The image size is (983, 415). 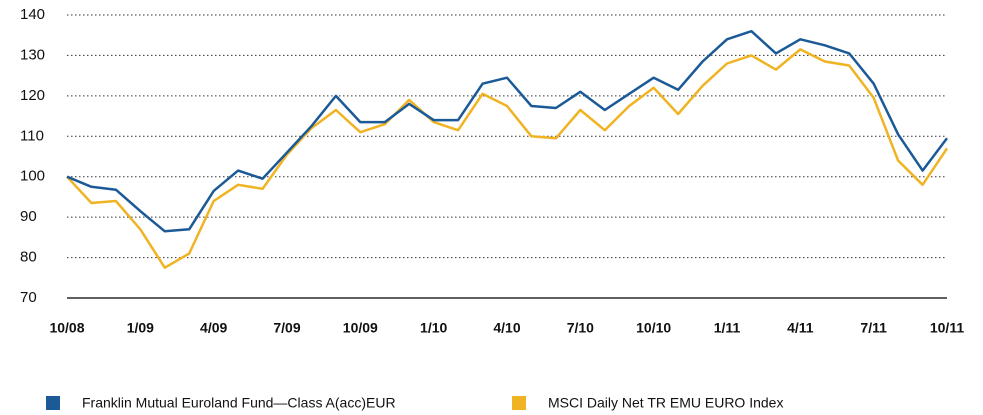 I want to click on y-tick-label: 80, so click(x=28, y=257).